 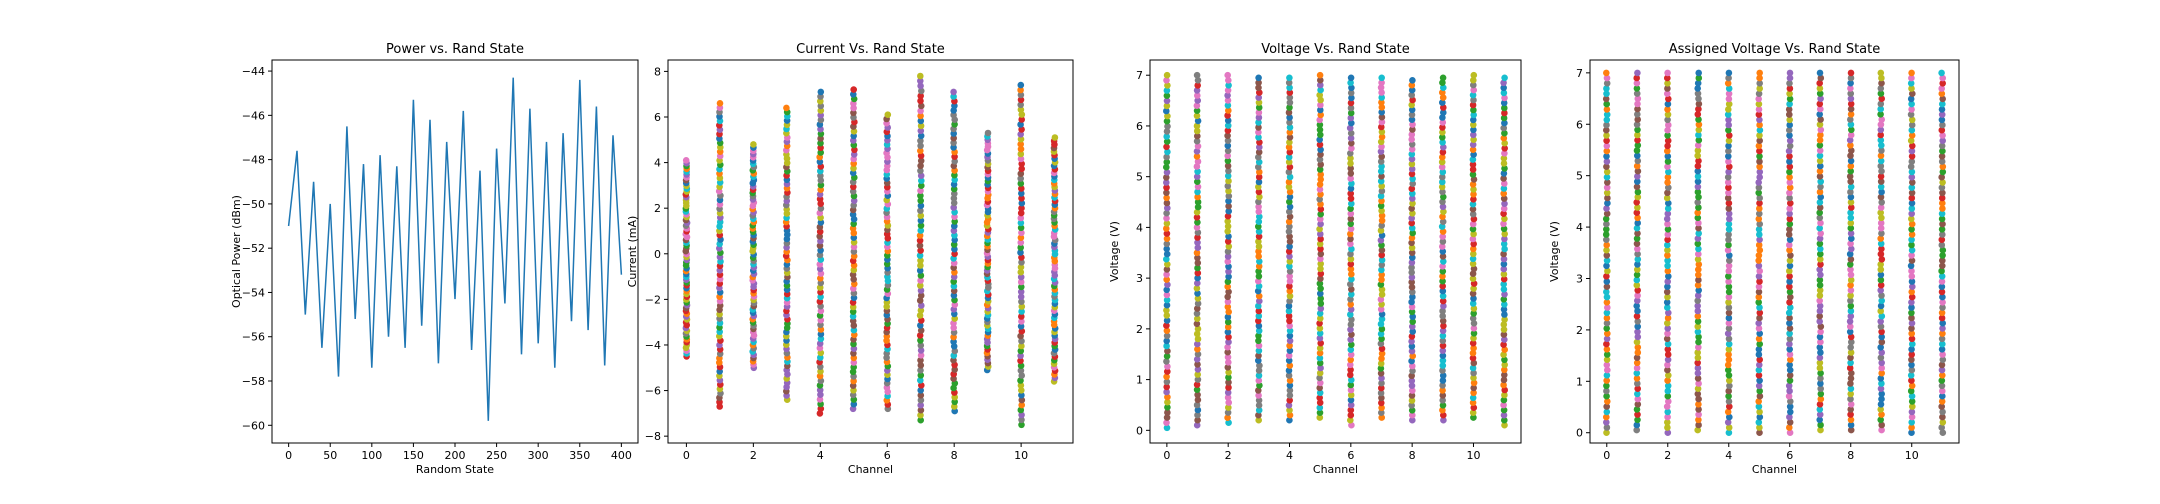 I want to click on x-tick-label: 200, so click(x=455, y=455).